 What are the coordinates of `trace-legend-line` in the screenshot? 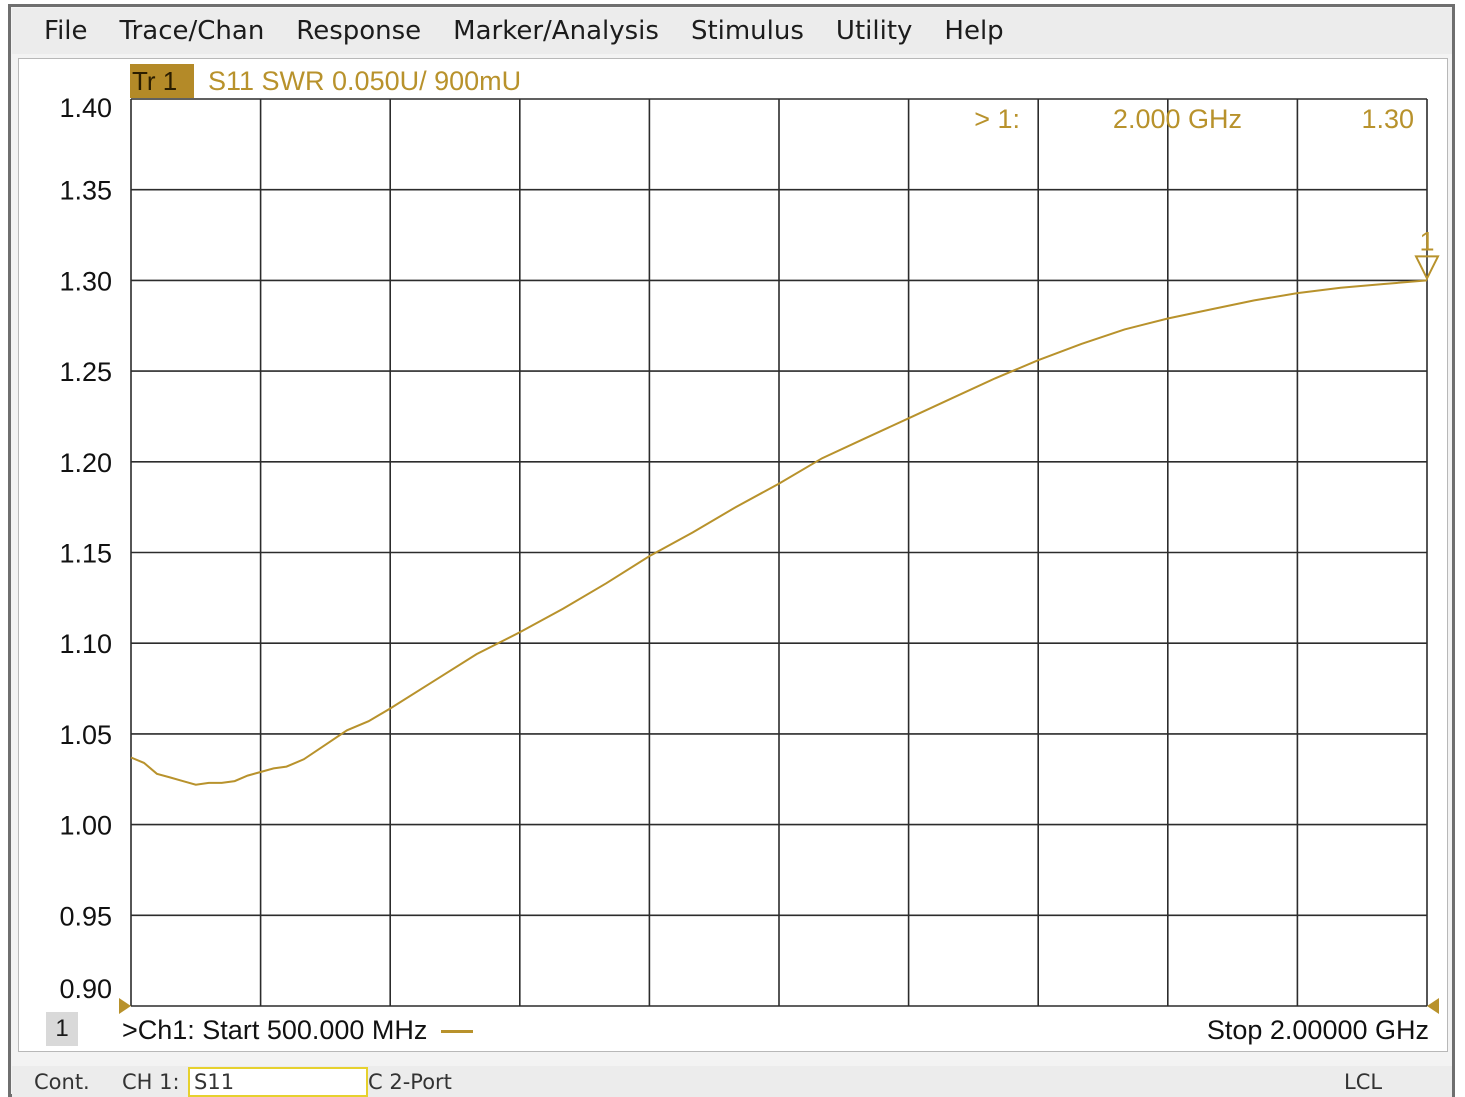 It's located at (457, 1032).